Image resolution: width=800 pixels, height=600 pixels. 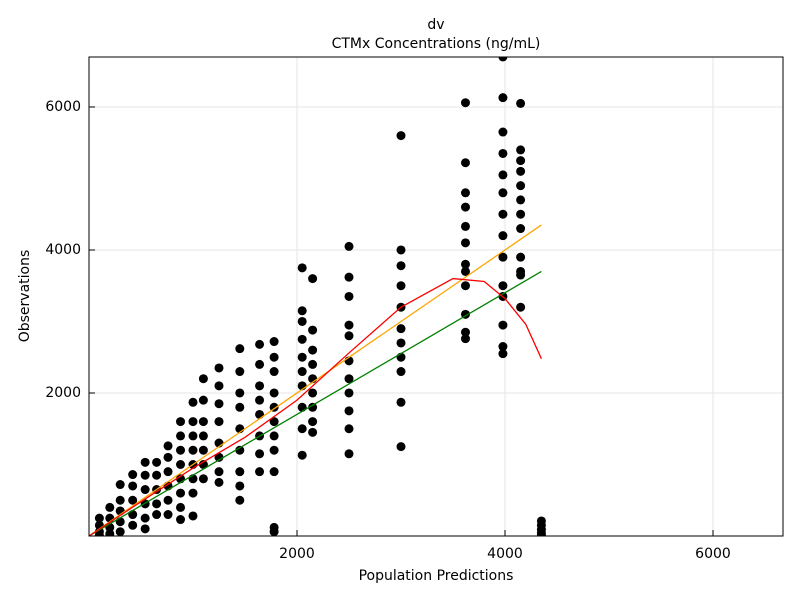 What do you see at coordinates (25, 296) in the screenshot?
I see `y-axis-label: Observations` at bounding box center [25, 296].